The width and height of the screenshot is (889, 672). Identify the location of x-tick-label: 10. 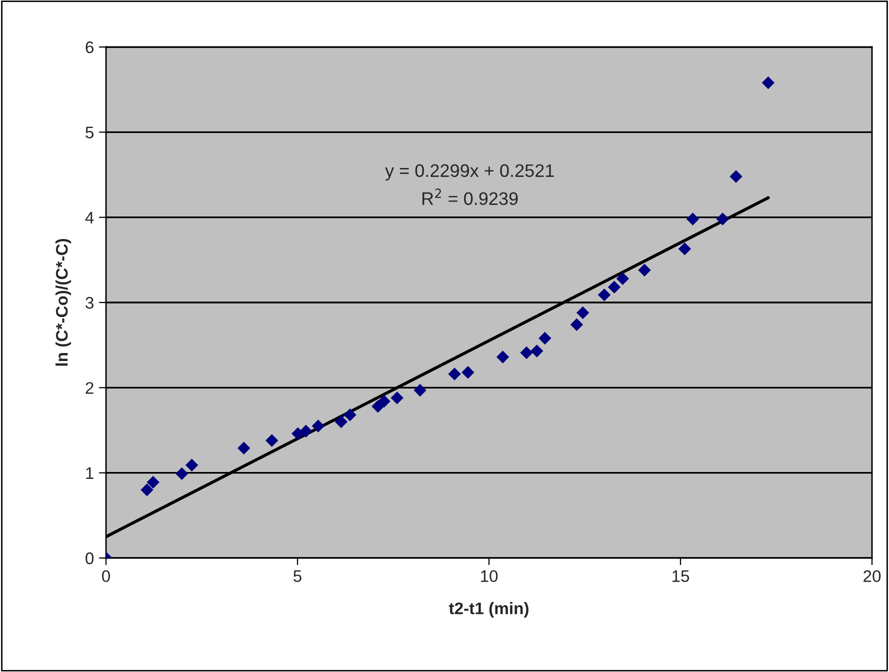
(489, 576).